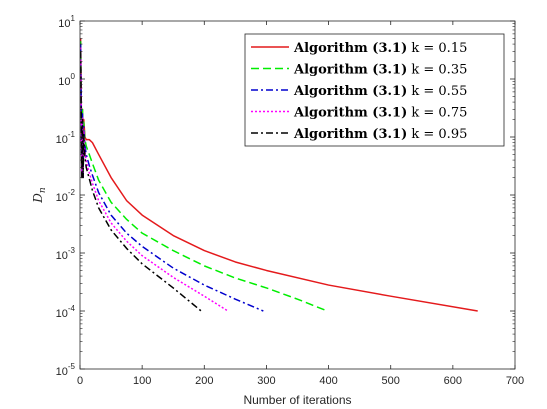  I want to click on legend-label-5: Algorithm (3.1) k = 0.95, so click(380, 134).